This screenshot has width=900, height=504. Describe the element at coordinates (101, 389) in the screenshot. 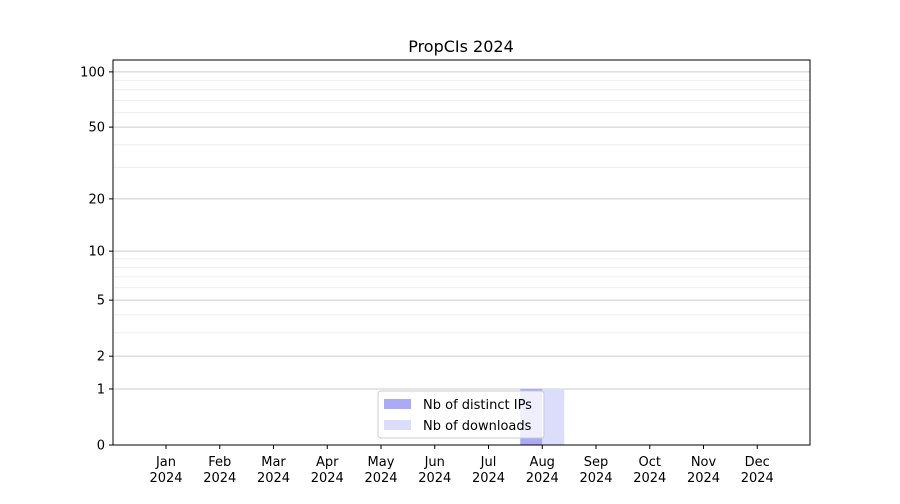

I see `y-tick-label: 1` at that location.